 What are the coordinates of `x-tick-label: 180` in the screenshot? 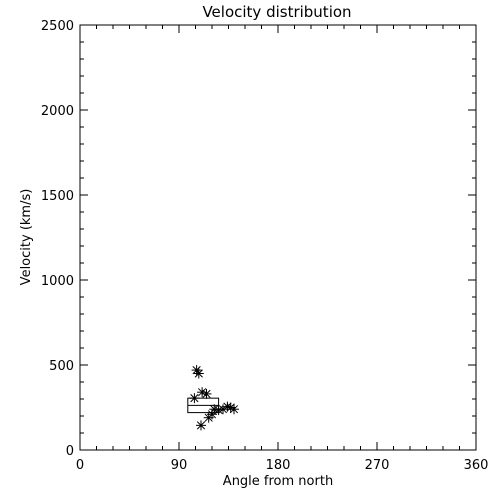 It's located at (278, 465).